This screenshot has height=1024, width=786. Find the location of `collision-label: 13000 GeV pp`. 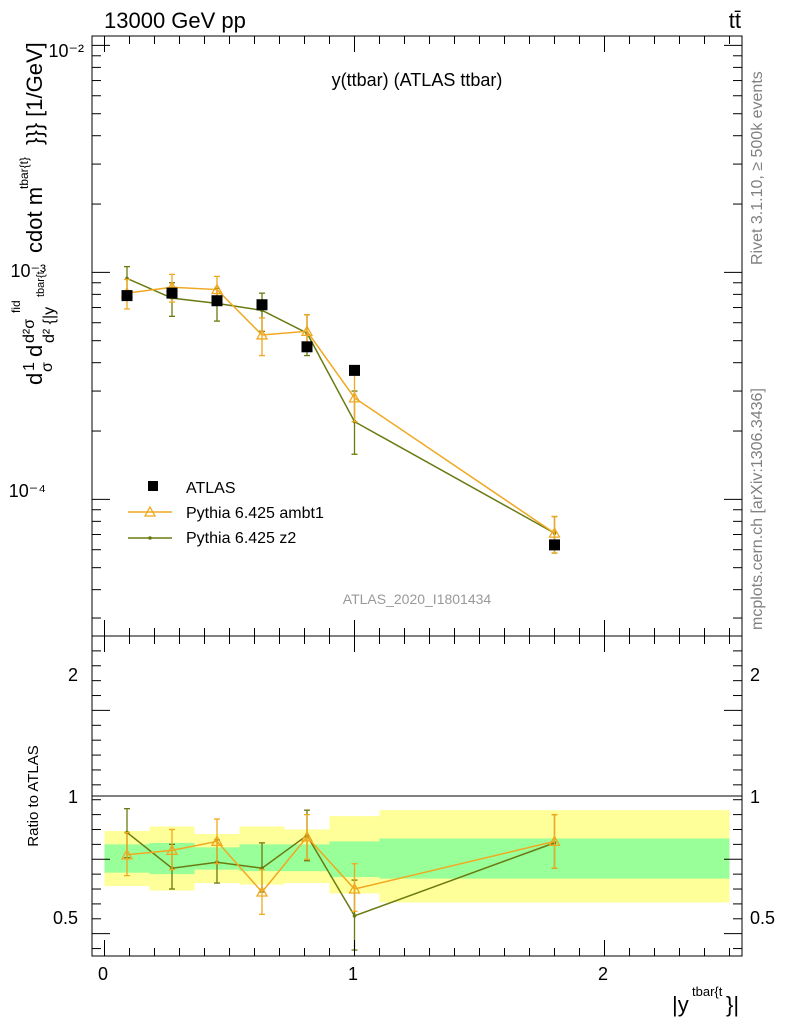

collision-label: 13000 GeV pp is located at coordinates (175, 20).